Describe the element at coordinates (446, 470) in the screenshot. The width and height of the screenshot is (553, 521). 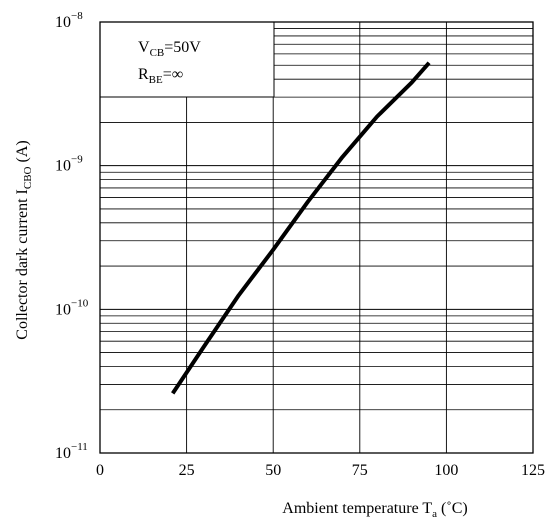
I see `x-tick-label: 100` at that location.